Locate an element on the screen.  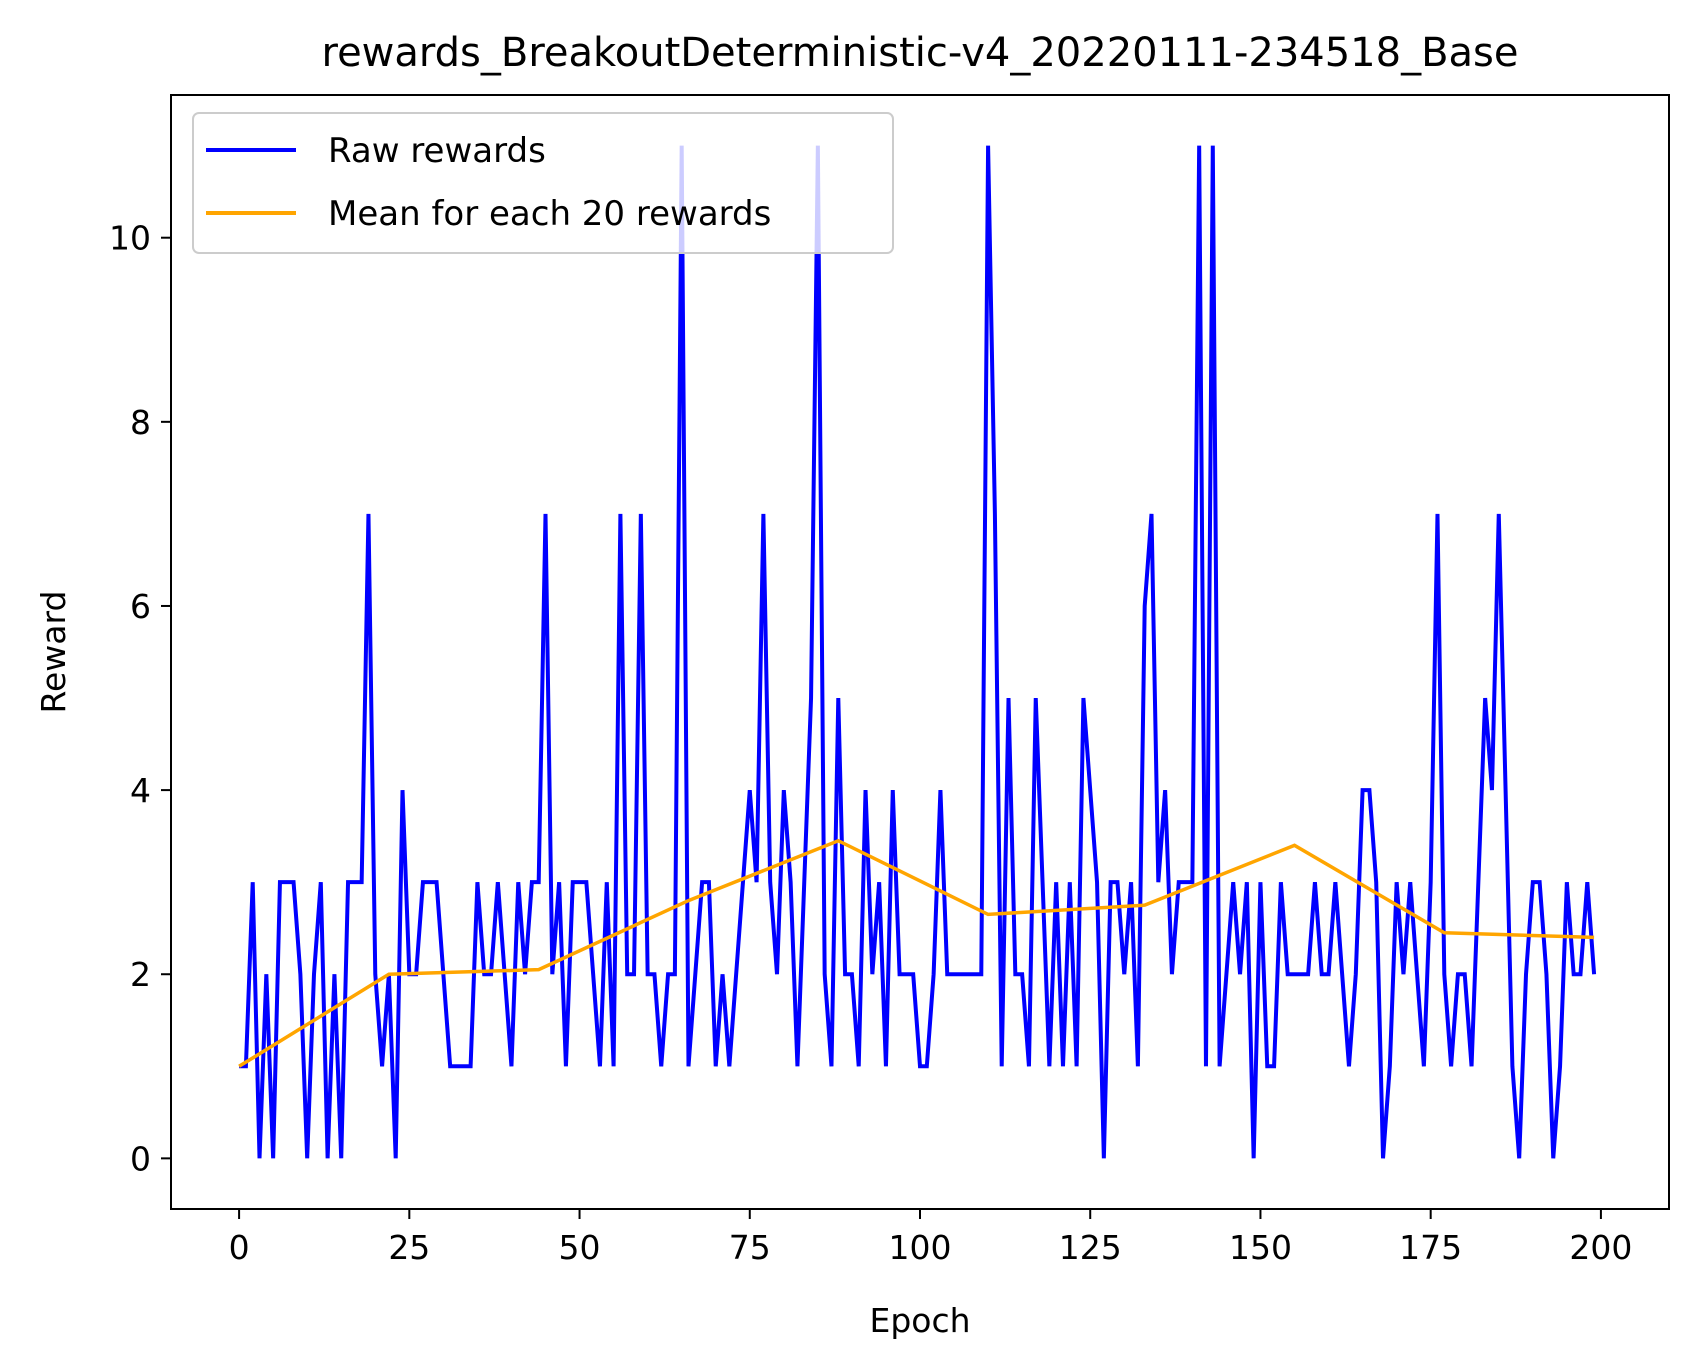
x-tick-label: 0 is located at coordinates (239, 1247).